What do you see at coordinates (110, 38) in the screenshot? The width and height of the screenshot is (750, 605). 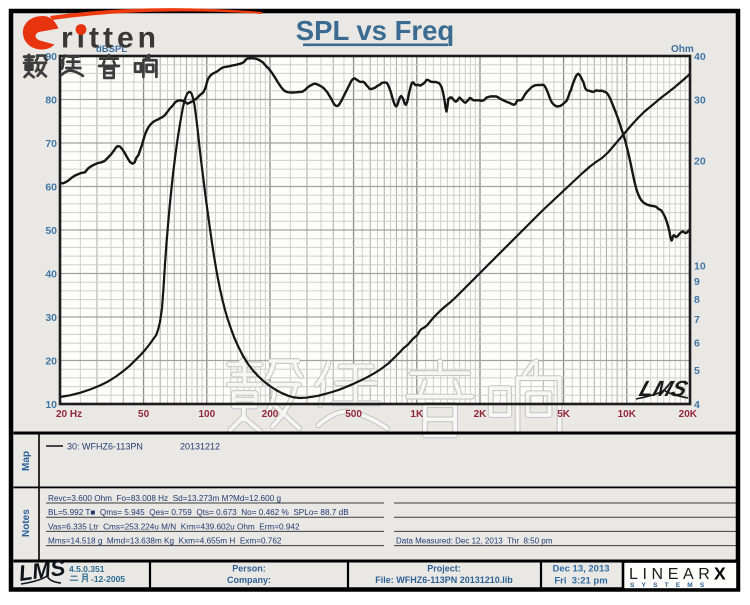 I see `svg-text: ritten` at bounding box center [110, 38].